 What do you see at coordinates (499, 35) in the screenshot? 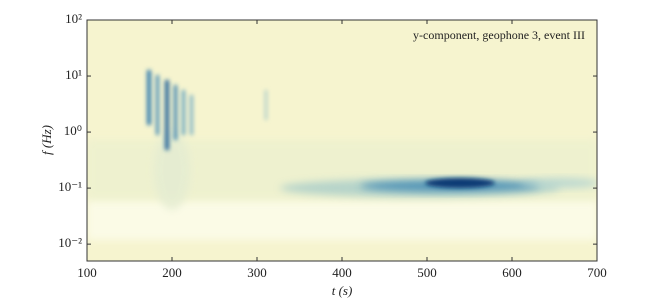
I see `annotation: y-component, geophone 3, event III` at bounding box center [499, 35].